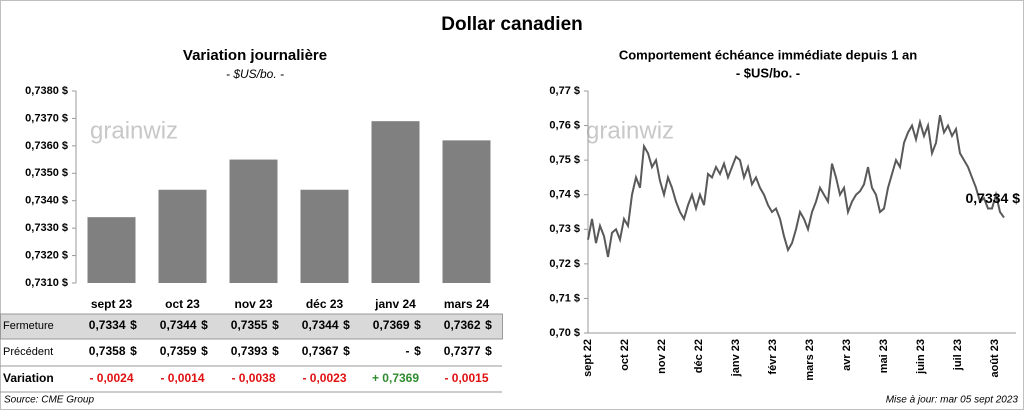 This screenshot has width=1024, height=410. What do you see at coordinates (253, 378) in the screenshot?
I see `table-cell: - 0,0038` at bounding box center [253, 378].